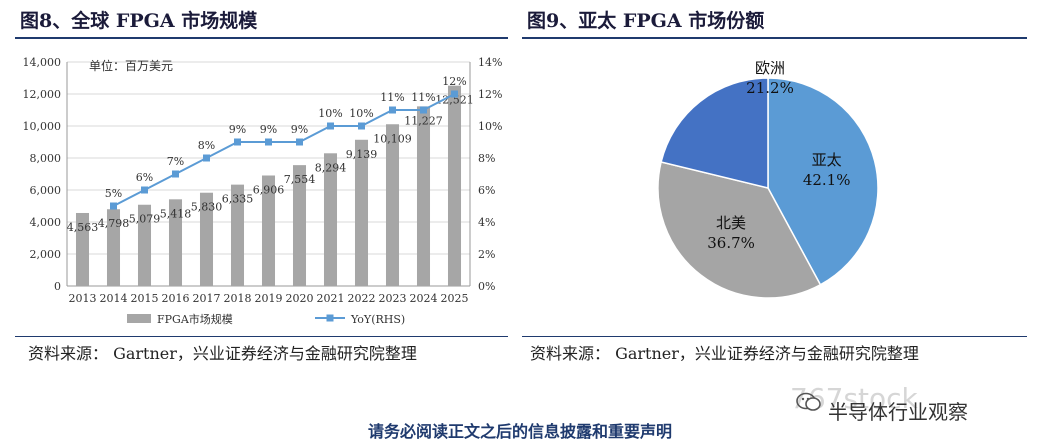 The width and height of the screenshot is (1040, 445). What do you see at coordinates (46, 158) in the screenshot?
I see `y-tick-label: 8,000` at bounding box center [46, 158].